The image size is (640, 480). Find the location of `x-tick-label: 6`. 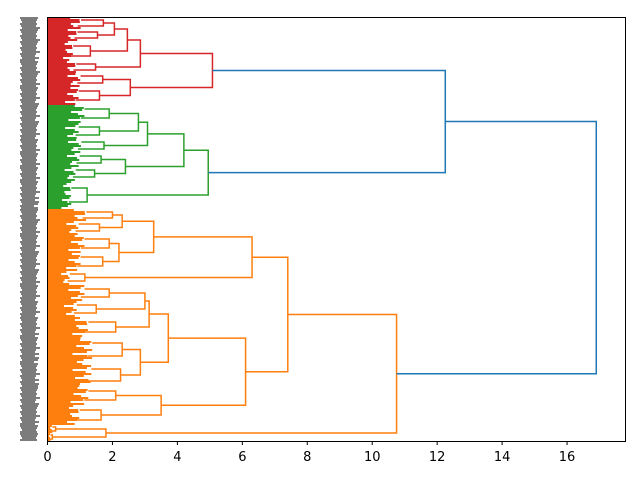

x-tick-label: 6 is located at coordinates (242, 457).